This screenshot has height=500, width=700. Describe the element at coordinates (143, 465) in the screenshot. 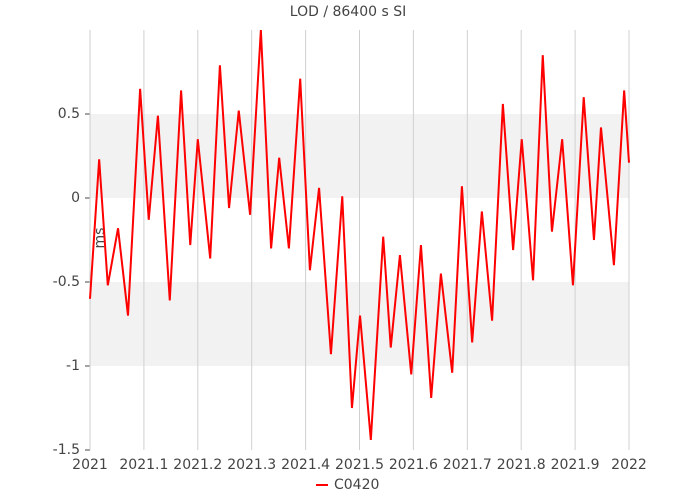

I see `x-tick-label: 2021.1` at that location.